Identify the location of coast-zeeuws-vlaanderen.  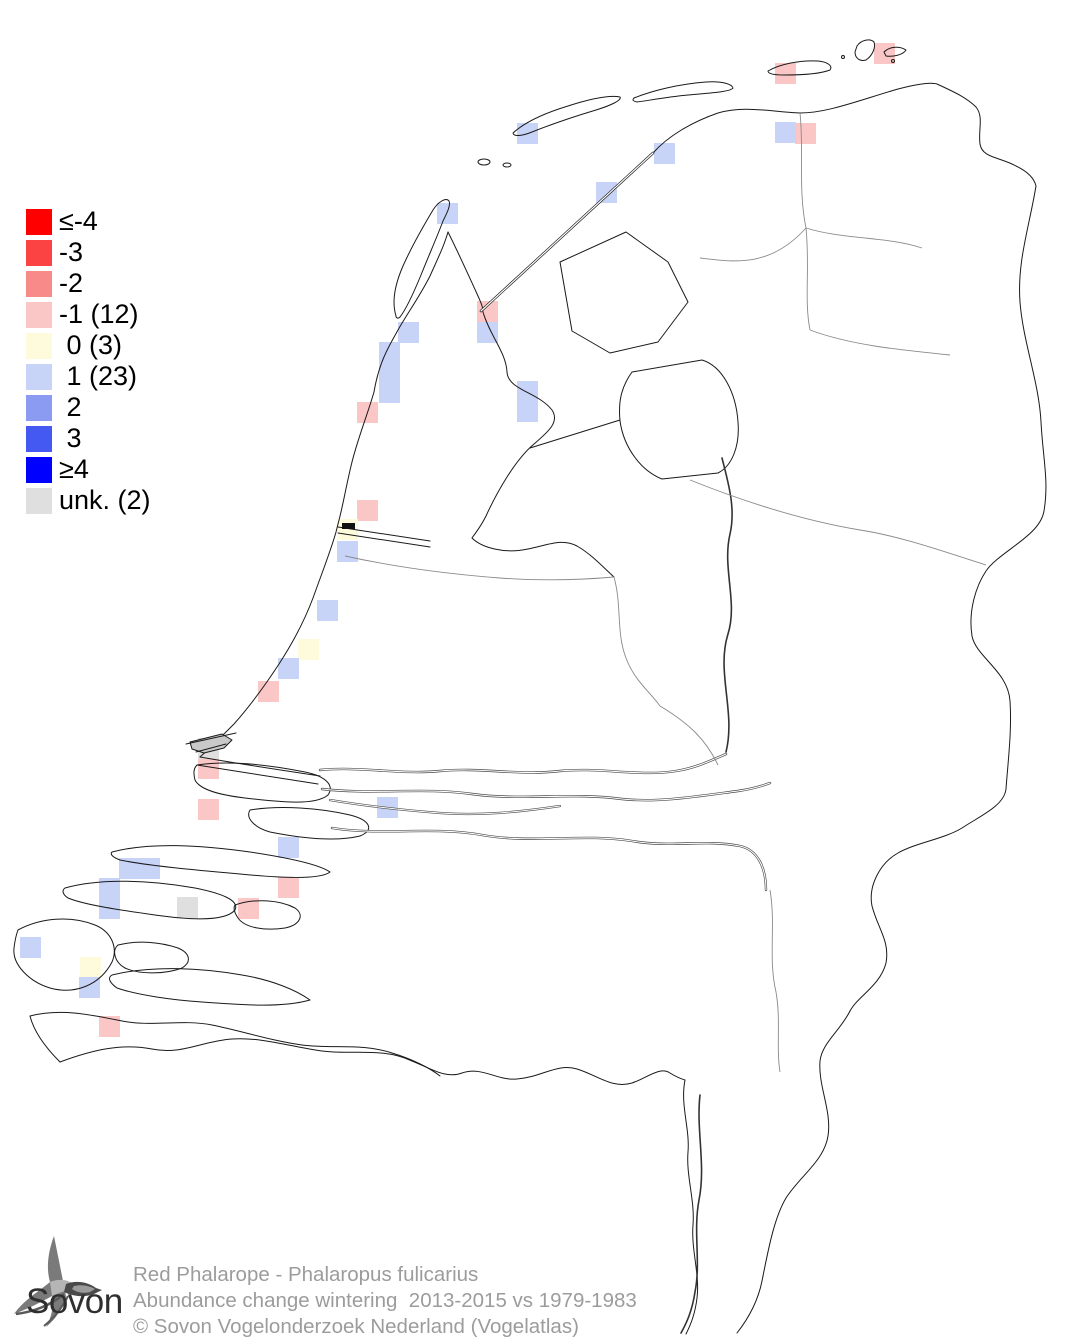
(235, 1044).